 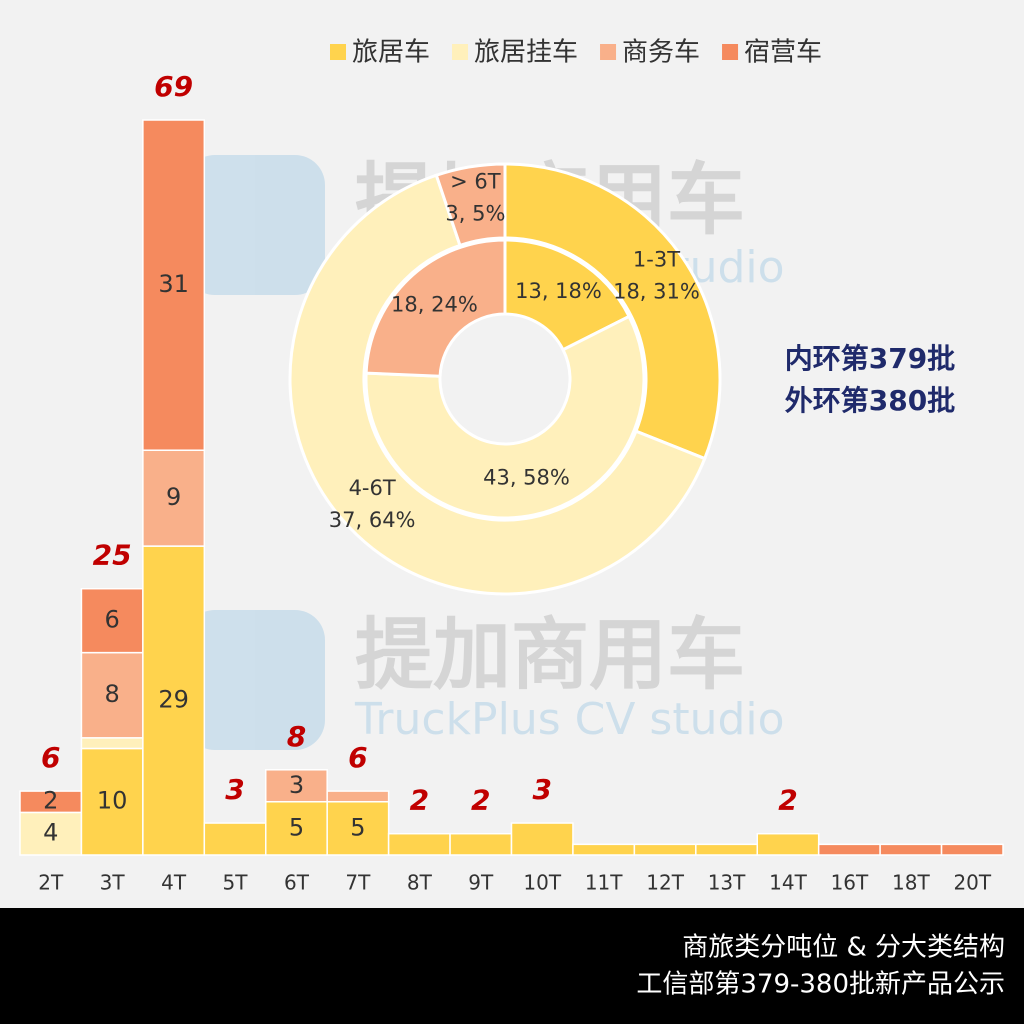 I want to click on ring-annotation: 内环第379批, so click(x=870, y=358).